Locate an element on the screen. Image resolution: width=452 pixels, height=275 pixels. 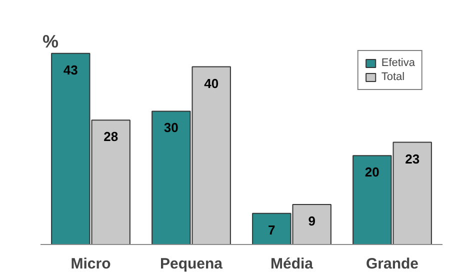
x-tick-label: Grande is located at coordinates (392, 264).